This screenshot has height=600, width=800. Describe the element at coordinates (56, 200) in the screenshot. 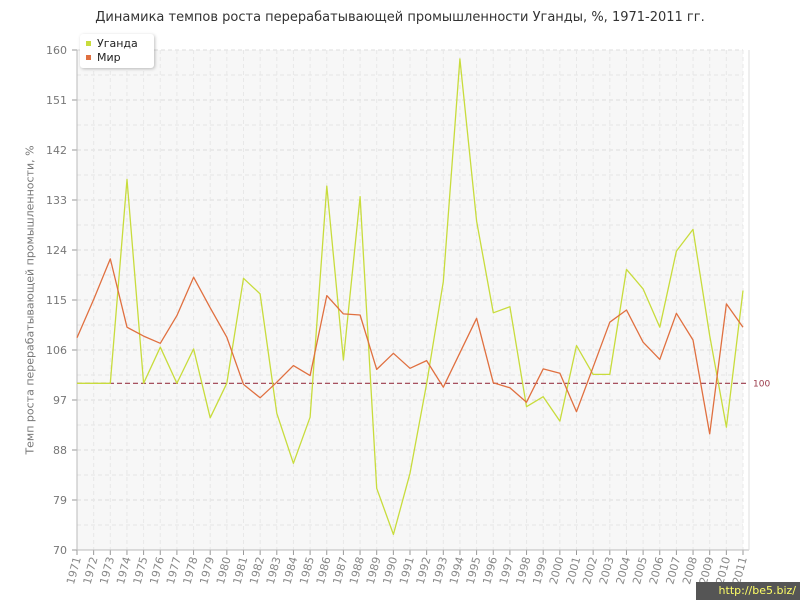

I see `y-tick-label: 133` at that location.